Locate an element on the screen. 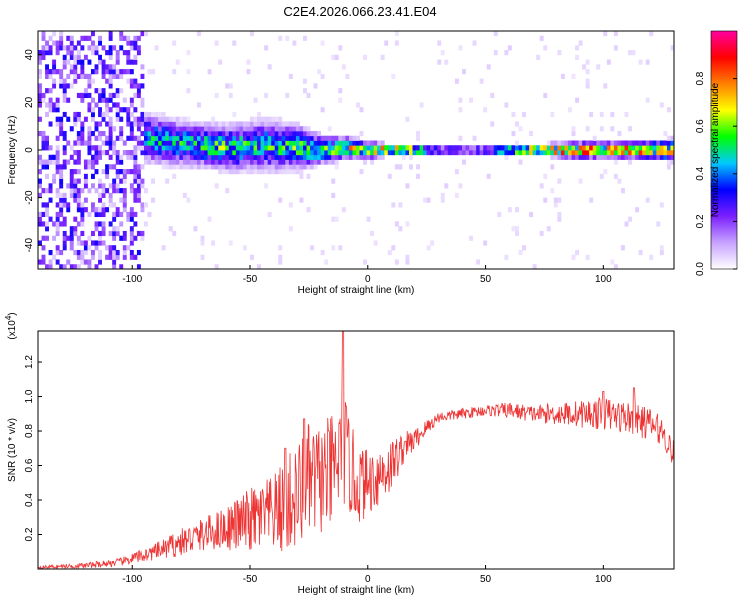  x-tick-label: 50 is located at coordinates (486, 279).